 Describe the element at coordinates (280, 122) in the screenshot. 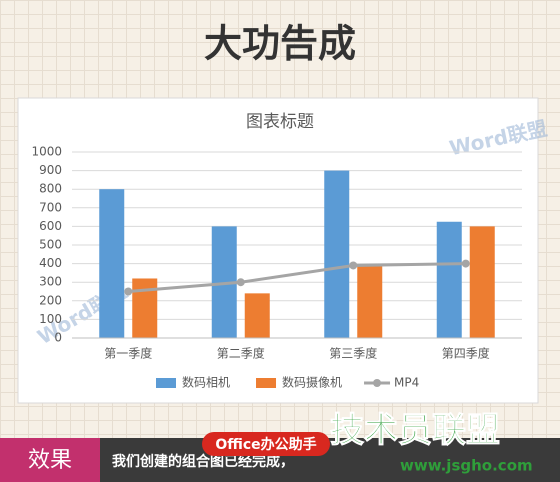

I see `chart-title: 图表标题` at that location.